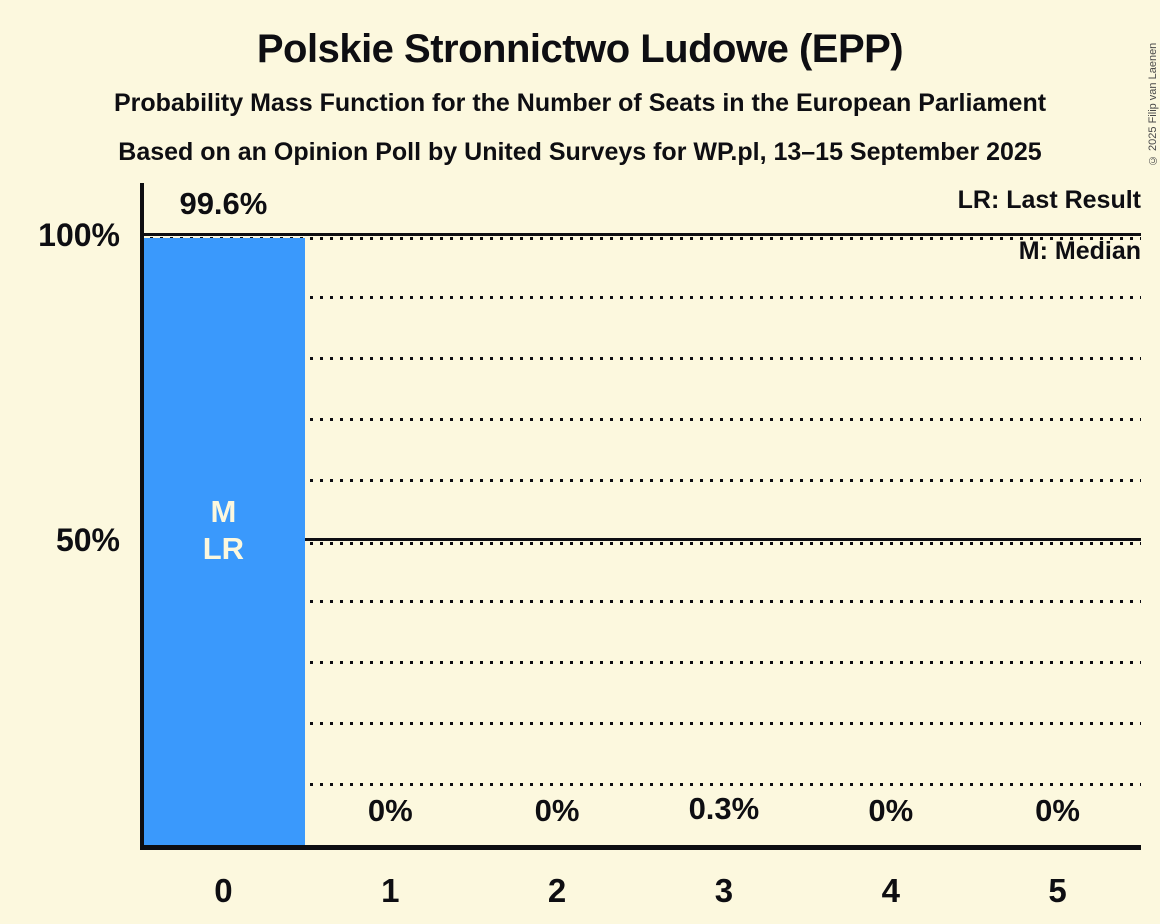 The height and width of the screenshot is (924, 1160). Describe the element at coordinates (1057, 890) in the screenshot. I see `x-tick-label-5: 5` at that location.